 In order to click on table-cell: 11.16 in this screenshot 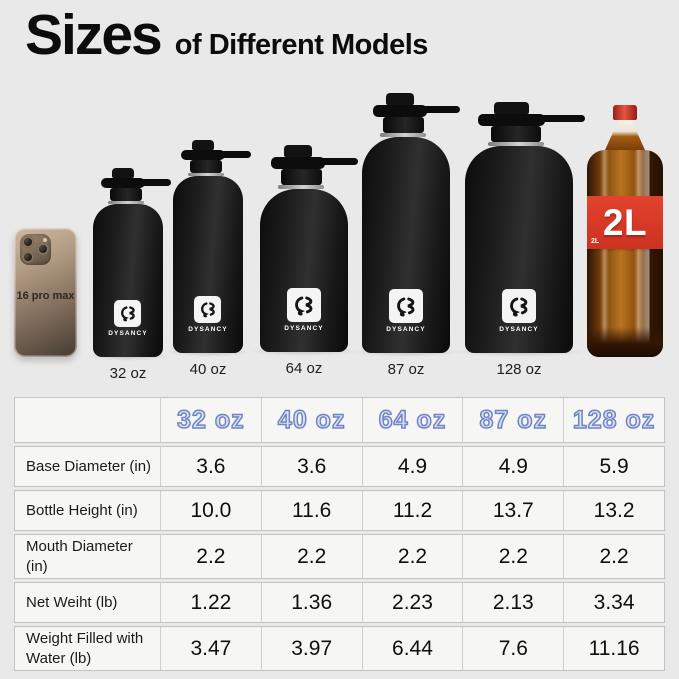, I will do `click(614, 648)`.